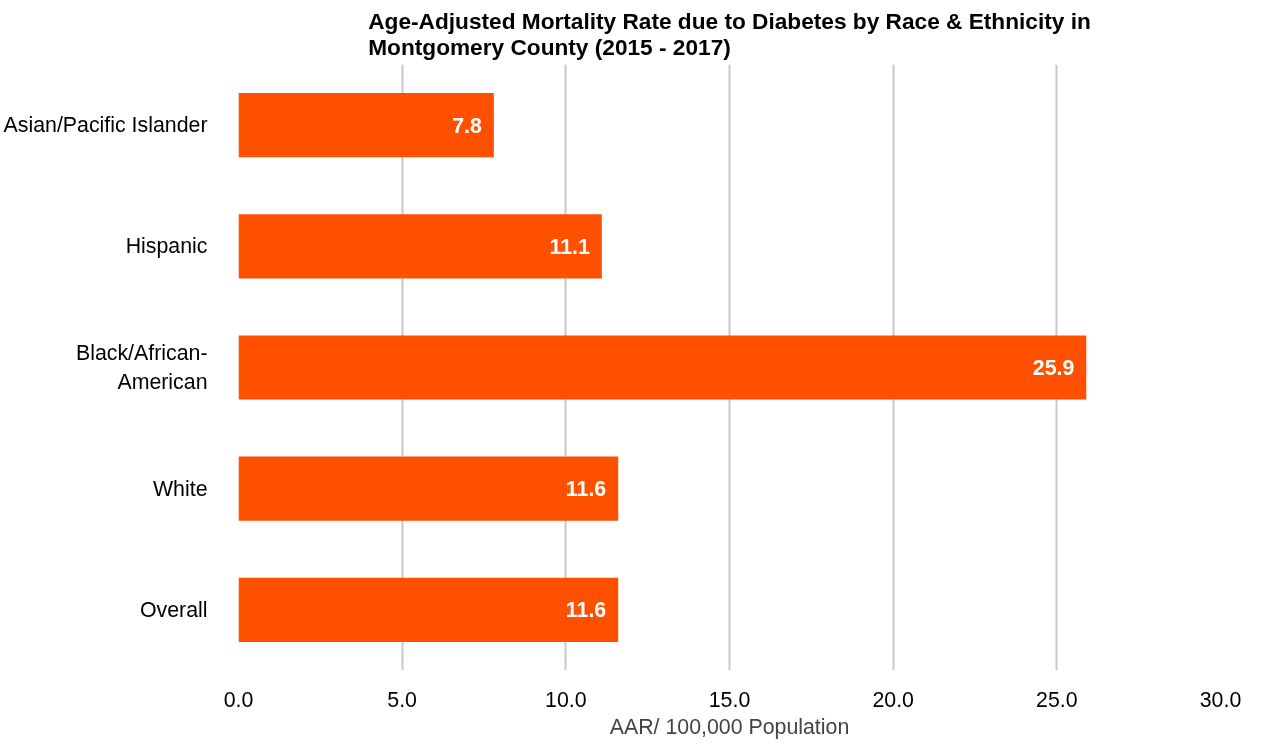 This screenshot has width=1279, height=745. I want to click on x-tick-label: 20.0, so click(893, 699).